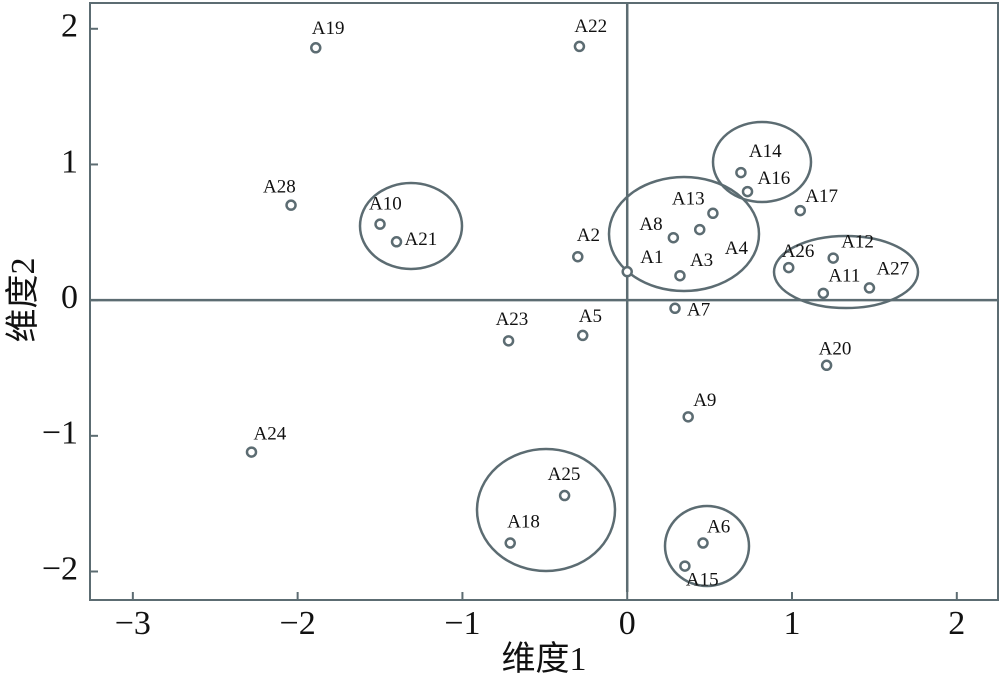 Image resolution: width=1000 pixels, height=689 pixels. I want to click on point-label: A25, so click(564, 474).